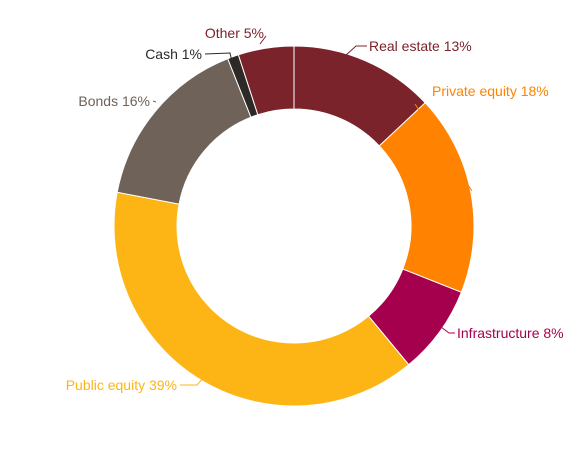 The width and height of the screenshot is (588, 460). Describe the element at coordinates (154, 101) in the screenshot. I see `leader-line-bonds` at that location.